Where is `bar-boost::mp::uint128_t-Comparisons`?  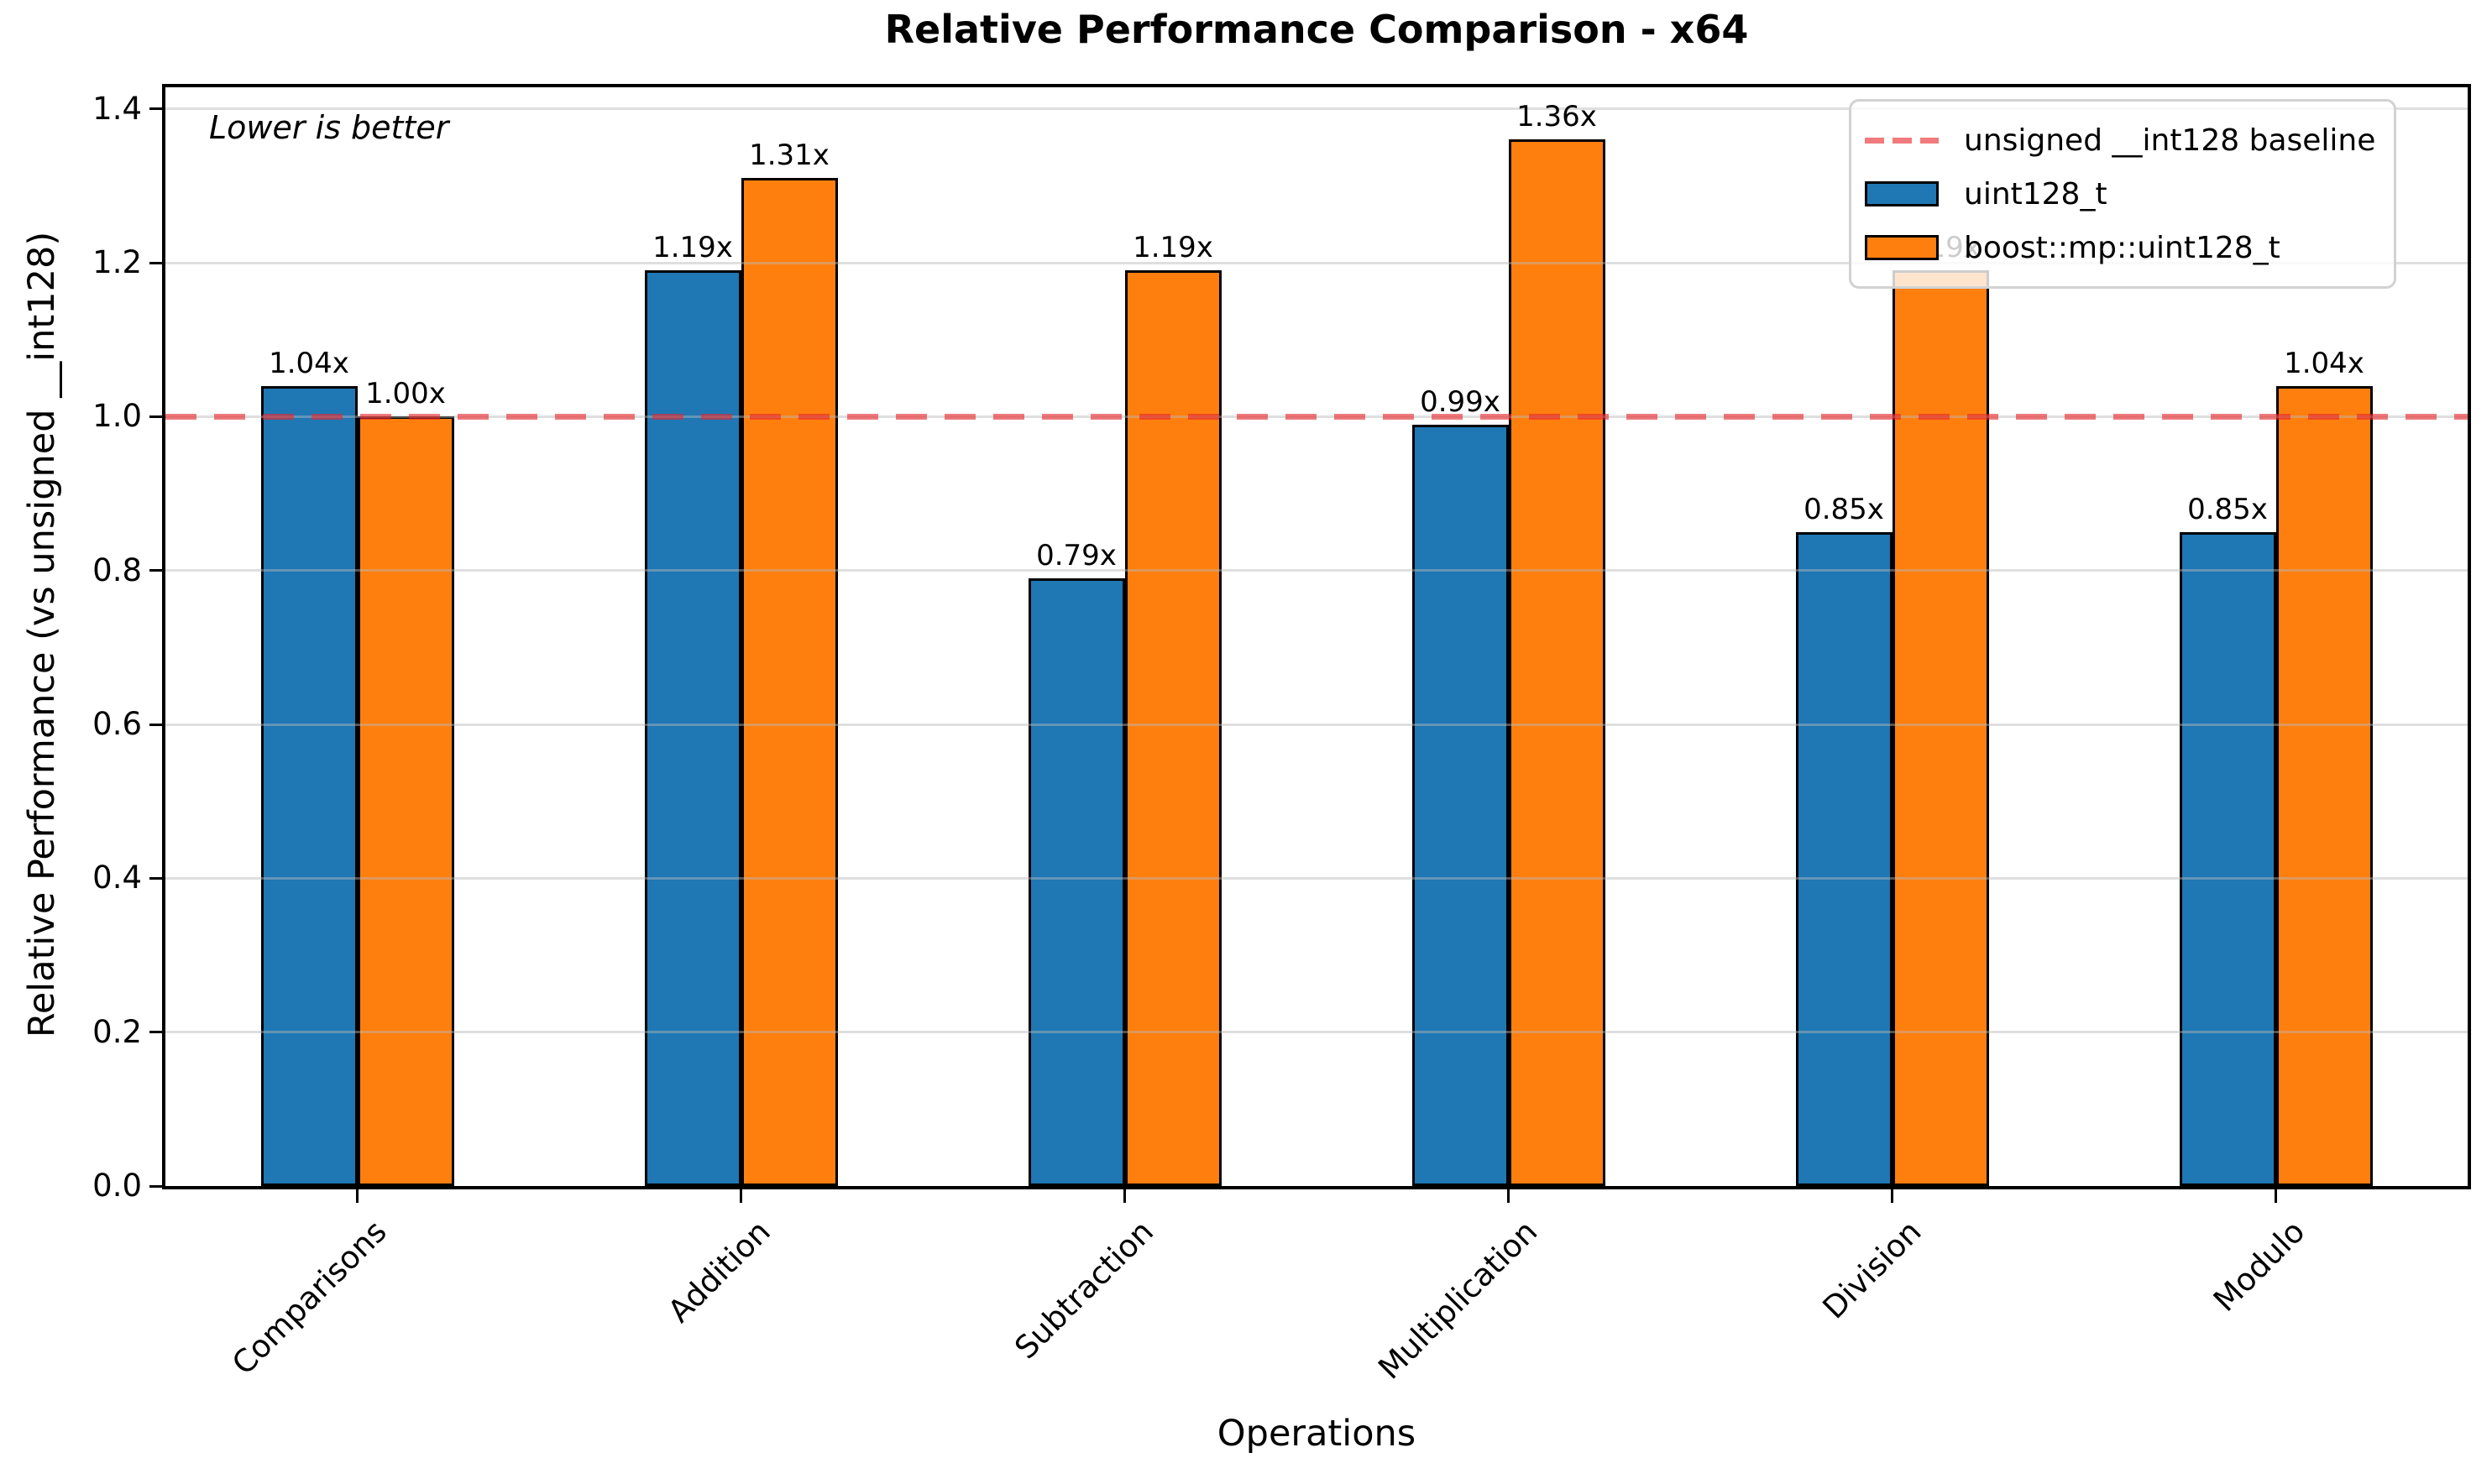
bar-boost::mp::uint128_t-Comparisons is located at coordinates (405, 801).